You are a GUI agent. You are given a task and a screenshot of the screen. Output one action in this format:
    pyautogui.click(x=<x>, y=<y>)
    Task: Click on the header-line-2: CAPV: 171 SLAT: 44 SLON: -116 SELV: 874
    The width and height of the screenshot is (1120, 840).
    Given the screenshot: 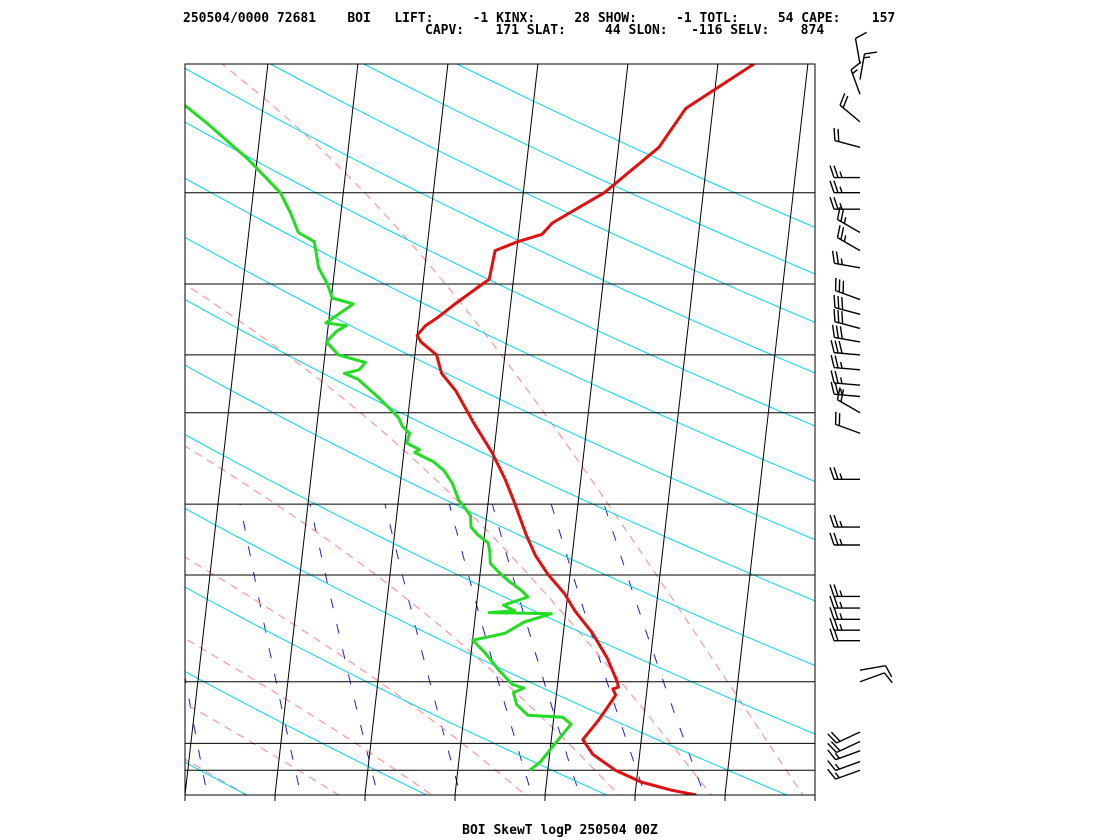 What is the action you would take?
    pyautogui.click(x=624, y=30)
    